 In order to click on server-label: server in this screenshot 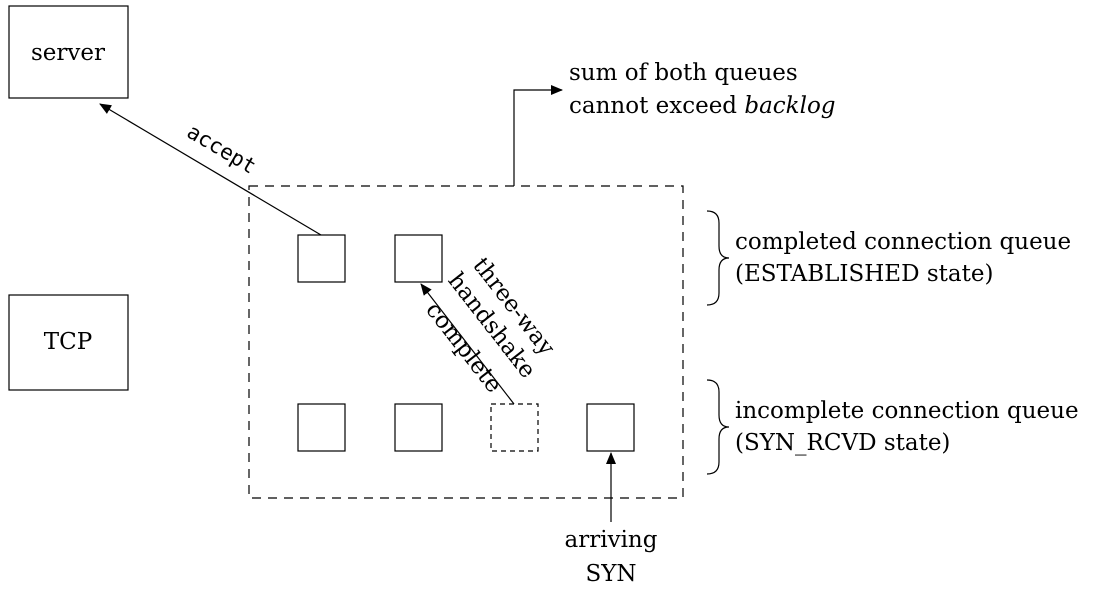, I will do `click(68, 53)`.